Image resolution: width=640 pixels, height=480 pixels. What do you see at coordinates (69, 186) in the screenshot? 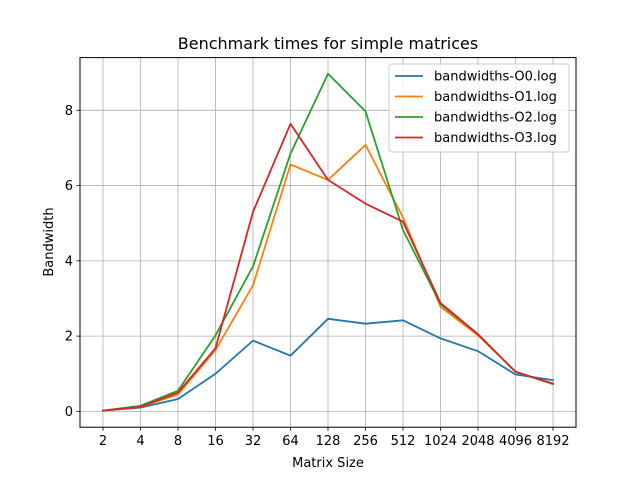
I see `y-tick-label: 6` at bounding box center [69, 186].